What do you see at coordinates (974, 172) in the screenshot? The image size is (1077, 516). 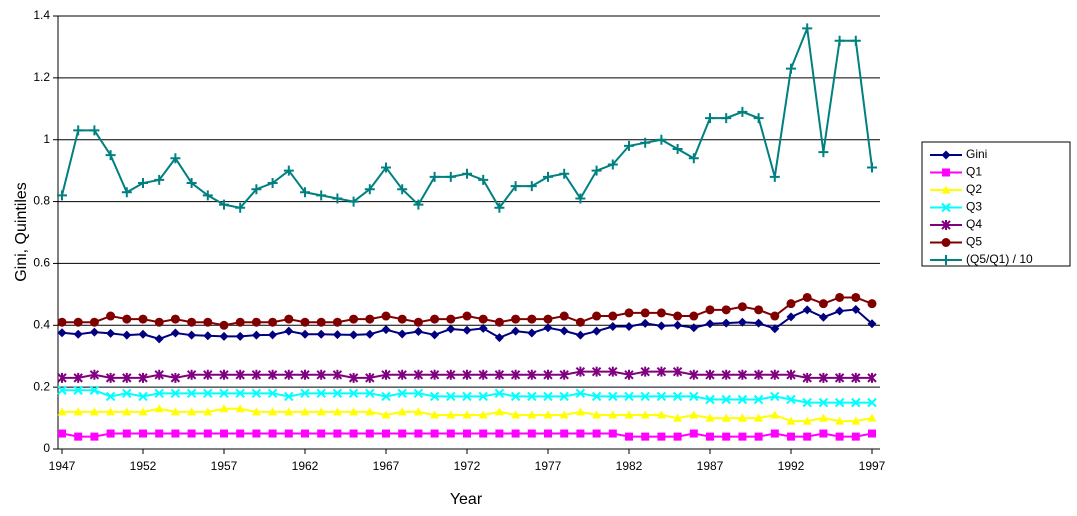 I see `legend-label: Q1` at bounding box center [974, 172].